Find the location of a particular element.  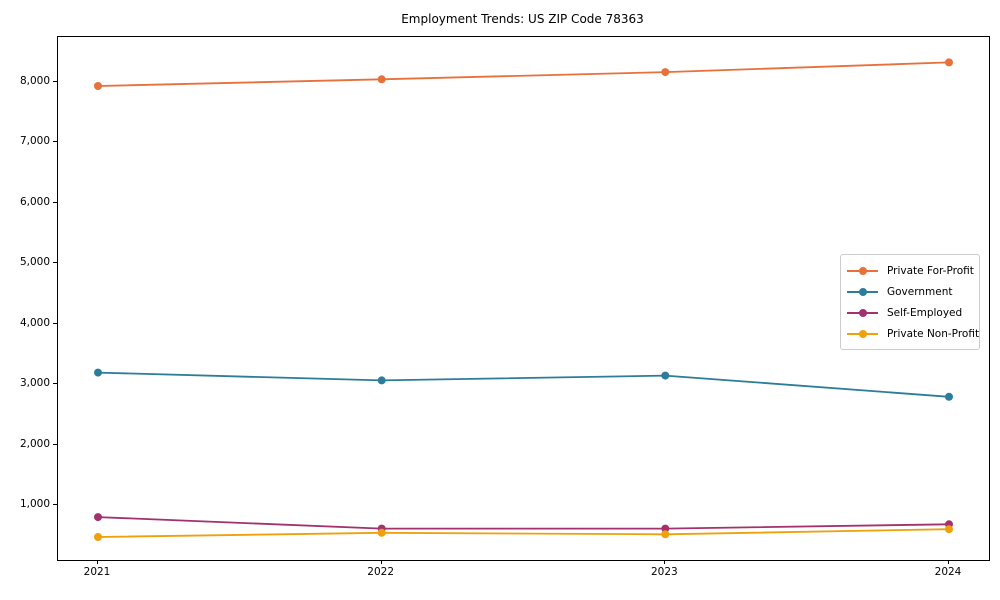

legend-entry: Government is located at coordinates (910, 291).